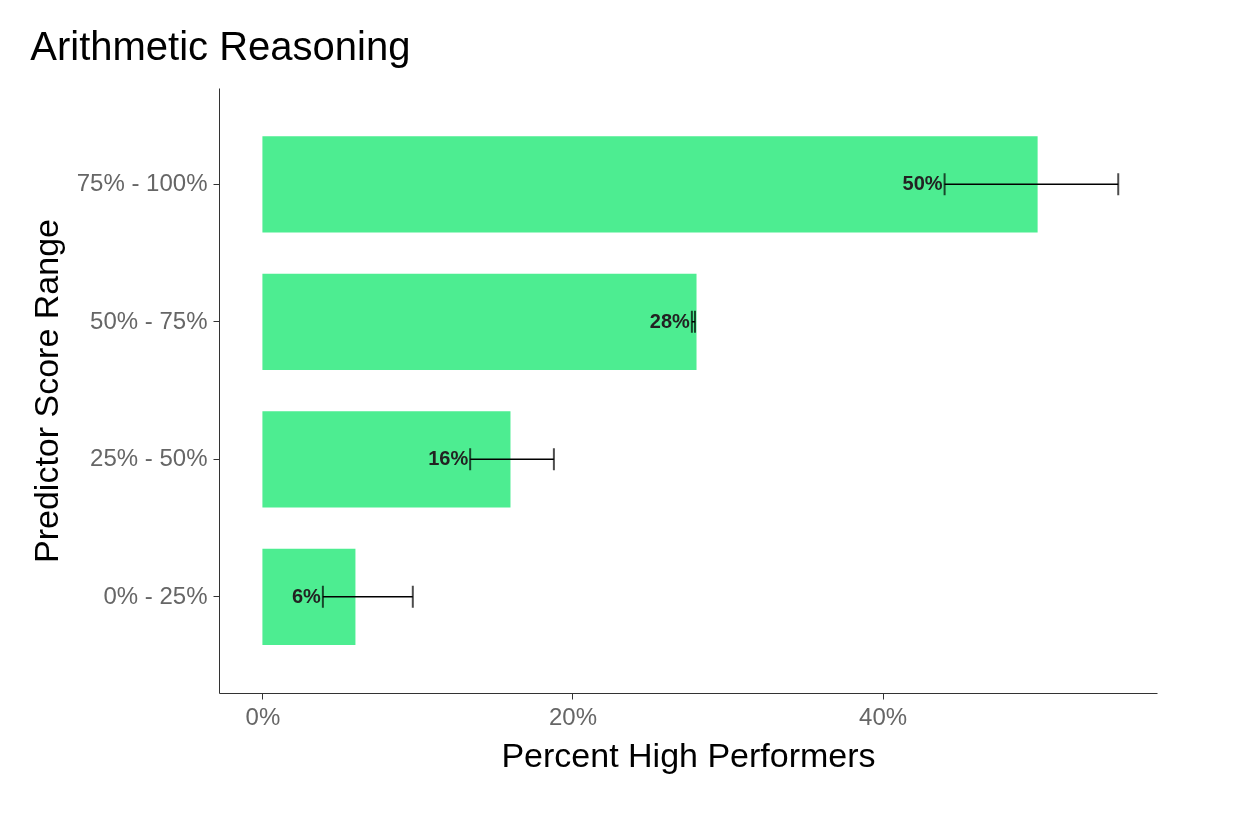  I want to click on y-tick-label: 75% - 100%, so click(142, 183).